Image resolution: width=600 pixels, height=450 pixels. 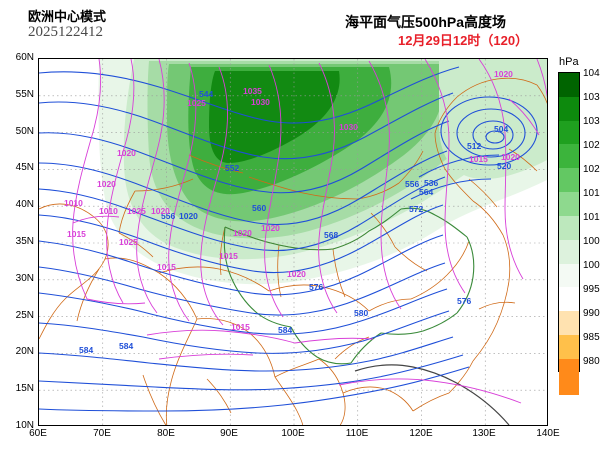 What do you see at coordinates (421, 433) in the screenshot?
I see `x-tick: 120E` at bounding box center [421, 433].